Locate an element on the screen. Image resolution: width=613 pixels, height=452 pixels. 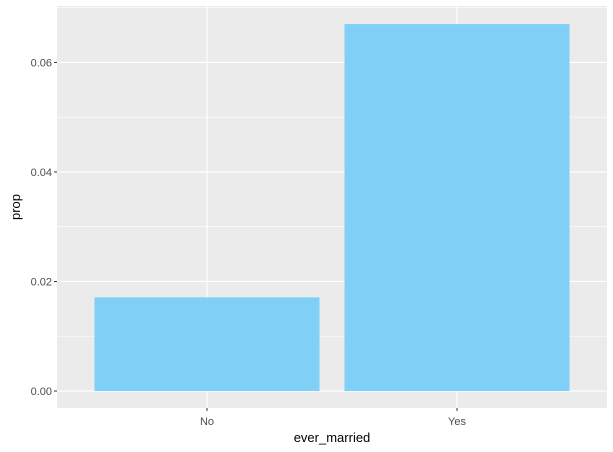
y-axis-title: prop is located at coordinates (15, 207).